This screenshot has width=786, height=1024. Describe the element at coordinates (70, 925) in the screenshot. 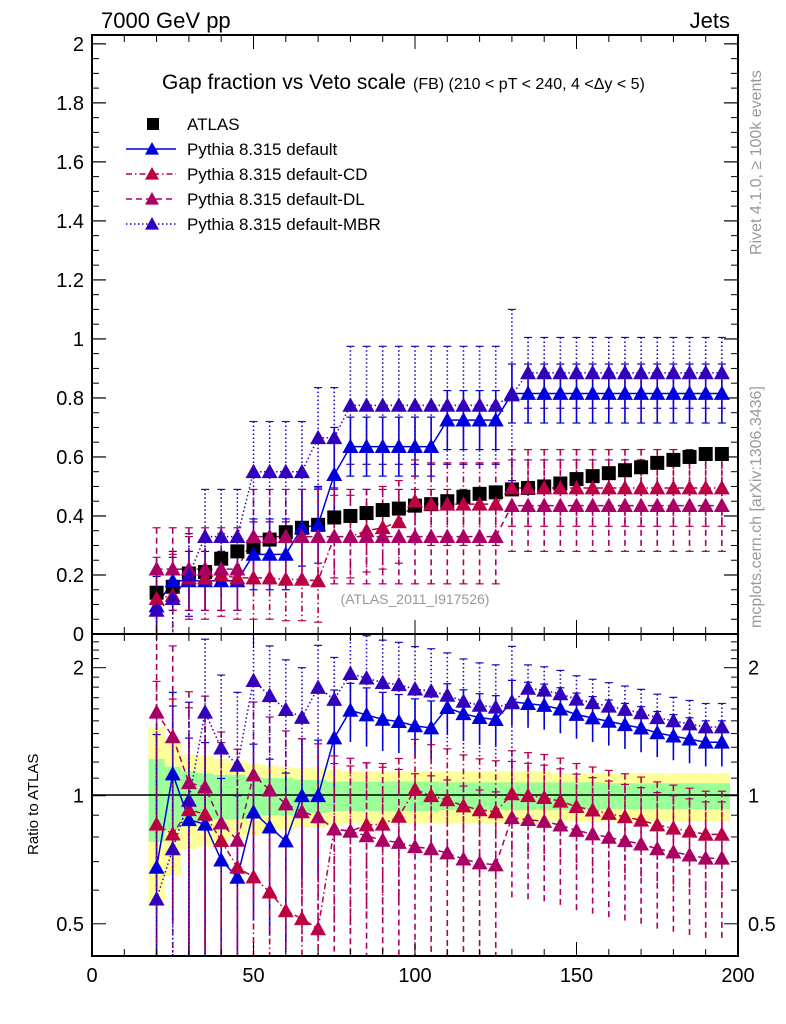

I see `ratio-y-tick-label: 0.5` at that location.